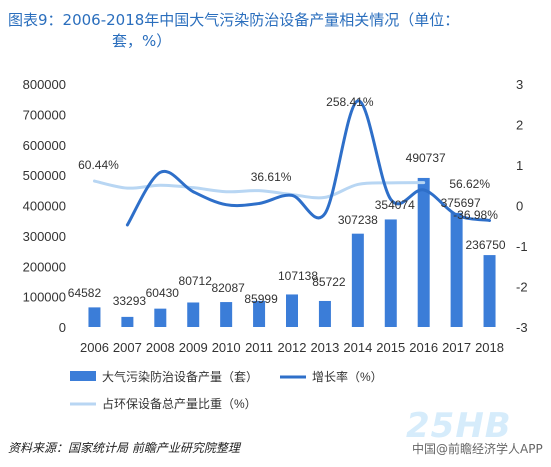 The height and width of the screenshot is (467, 551). I want to click on bar-value-label: 82087, so click(228, 288).